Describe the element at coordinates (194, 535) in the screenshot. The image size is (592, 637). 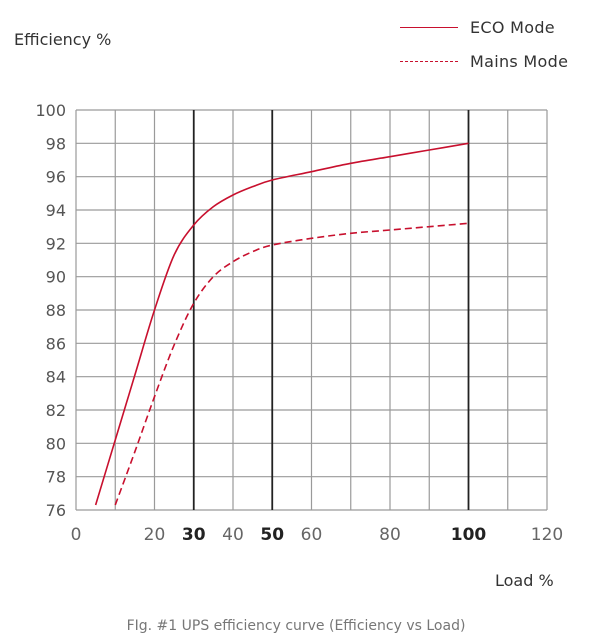
I see `x-tick-label: 30` at that location.